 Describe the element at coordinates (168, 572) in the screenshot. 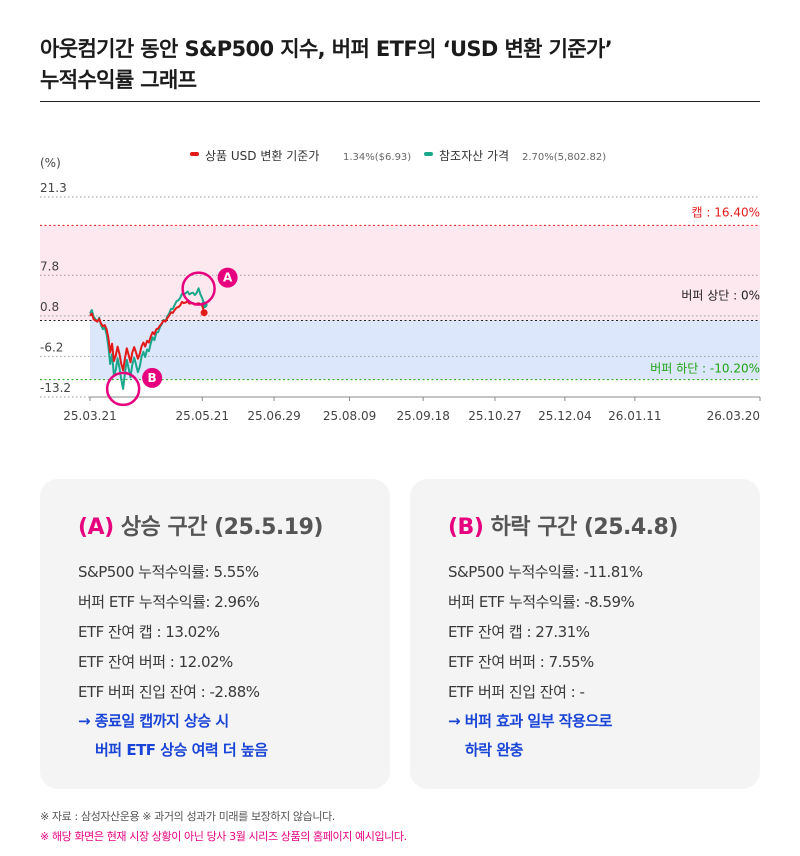

I see `panel-a-line: S&P500 누적수익률: 5.55%` at that location.